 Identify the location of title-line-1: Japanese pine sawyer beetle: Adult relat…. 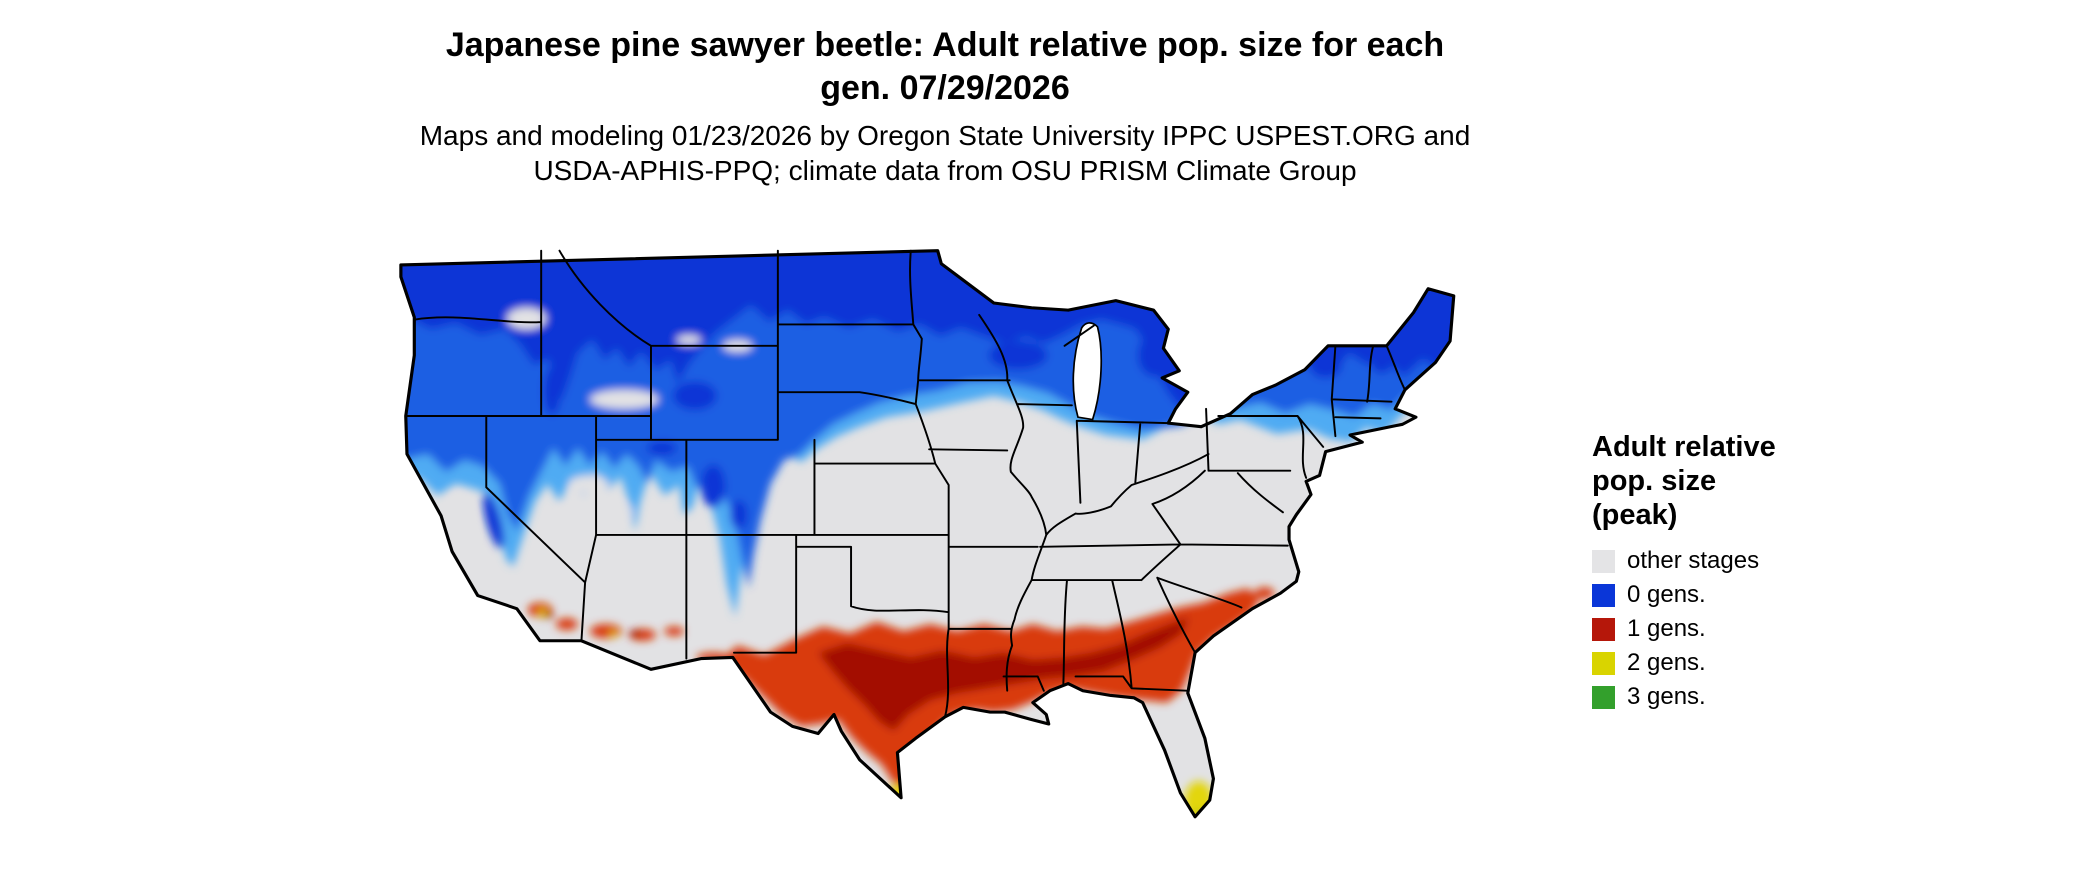
(945, 45).